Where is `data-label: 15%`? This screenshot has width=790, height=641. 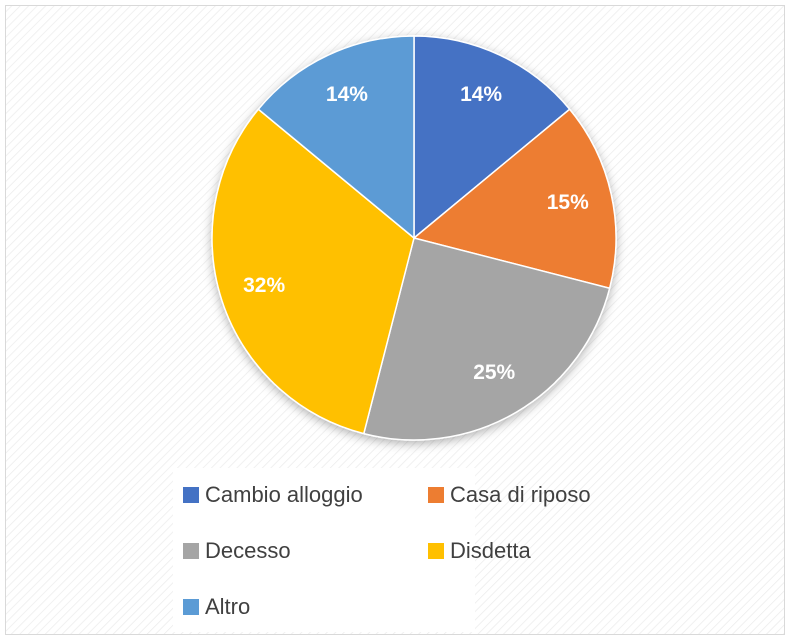 data-label: 15% is located at coordinates (568, 202).